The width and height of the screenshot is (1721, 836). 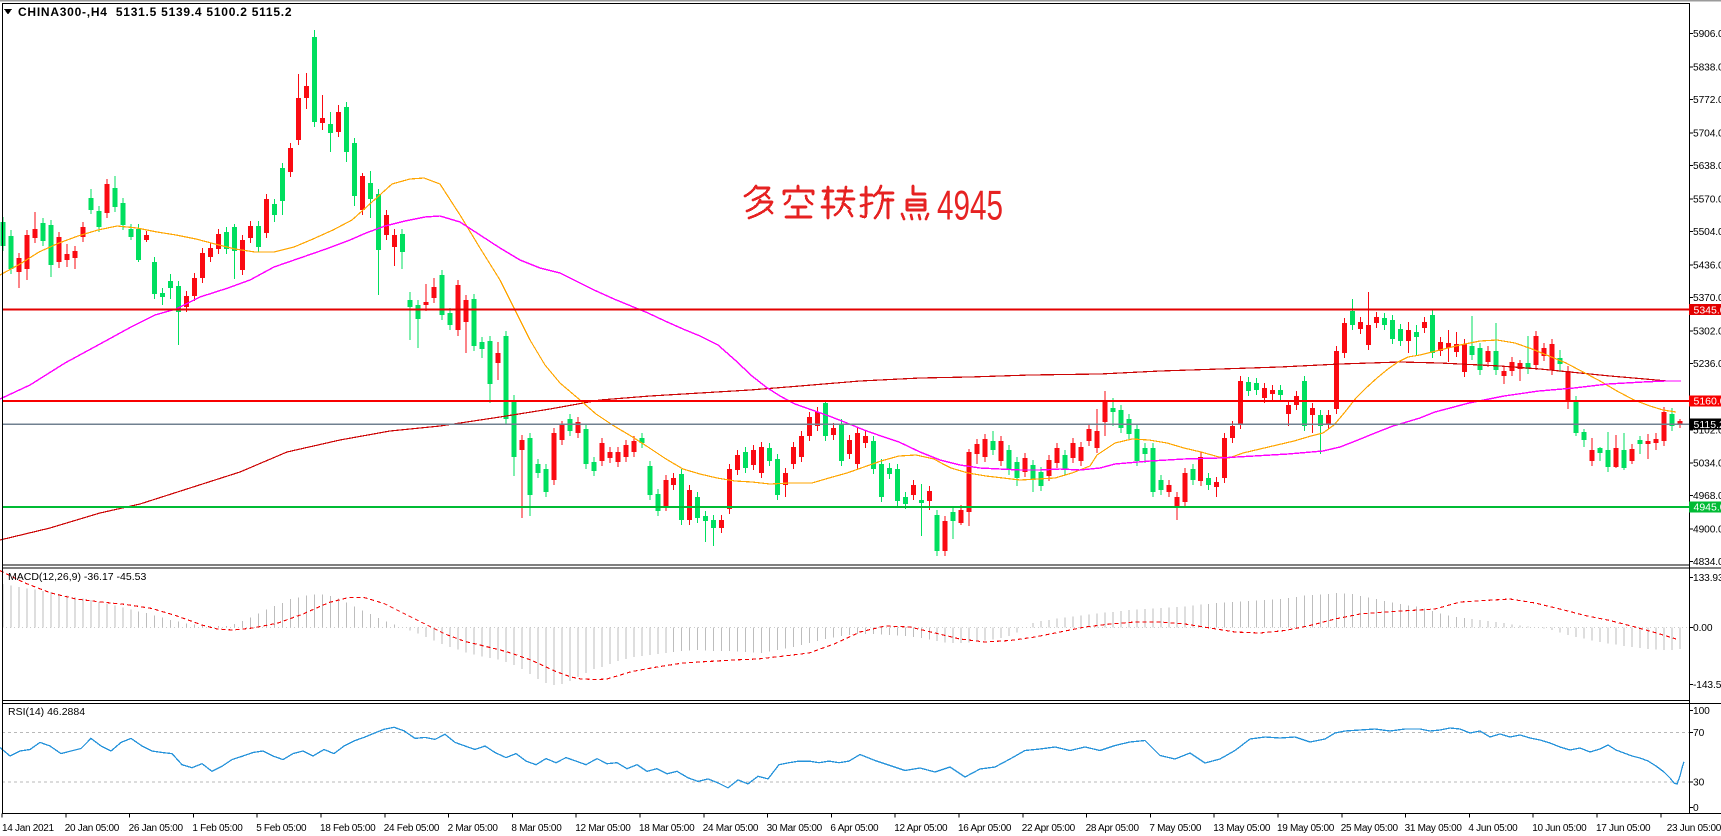 What do you see at coordinates (1707, 364) in the screenshot?
I see `svg-text: 5236.0` at bounding box center [1707, 364].